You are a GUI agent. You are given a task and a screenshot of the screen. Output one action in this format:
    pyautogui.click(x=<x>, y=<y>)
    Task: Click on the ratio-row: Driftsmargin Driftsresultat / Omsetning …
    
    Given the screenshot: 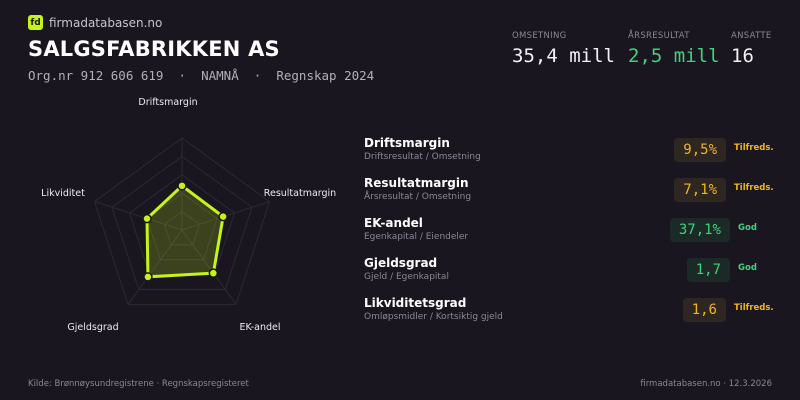 What is the action you would take?
    pyautogui.click(x=572, y=156)
    